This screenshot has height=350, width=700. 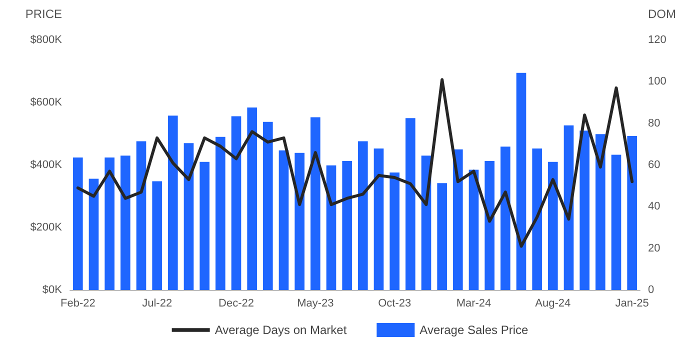 I want to click on x-tick-label: May-23, so click(x=315, y=304).